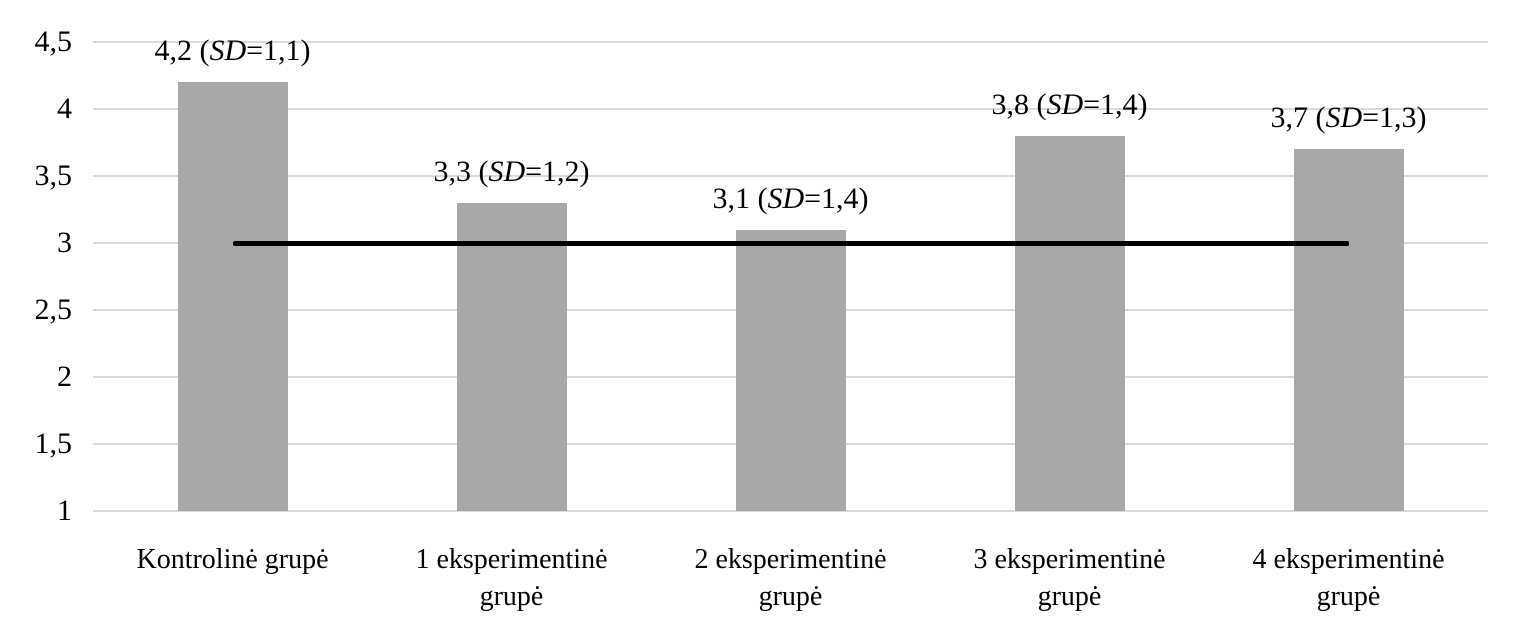 Image resolution: width=1528 pixels, height=637 pixels. I want to click on bar-data-label: 4,2 (SD=1,1), so click(232, 51).